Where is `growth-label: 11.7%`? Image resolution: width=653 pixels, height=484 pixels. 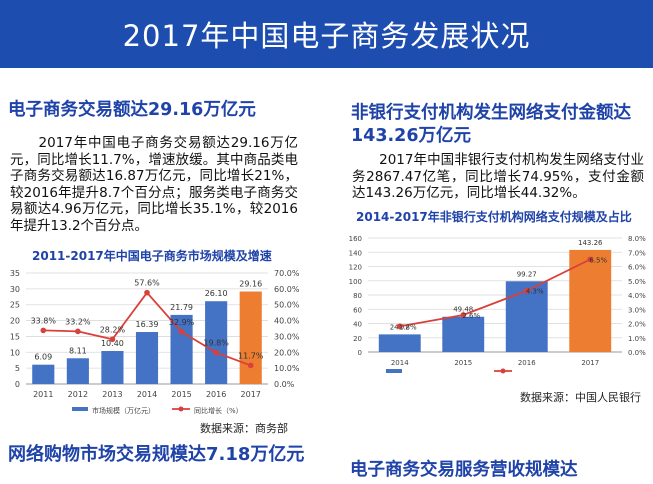 growth-label: 11.7% is located at coordinates (251, 355).